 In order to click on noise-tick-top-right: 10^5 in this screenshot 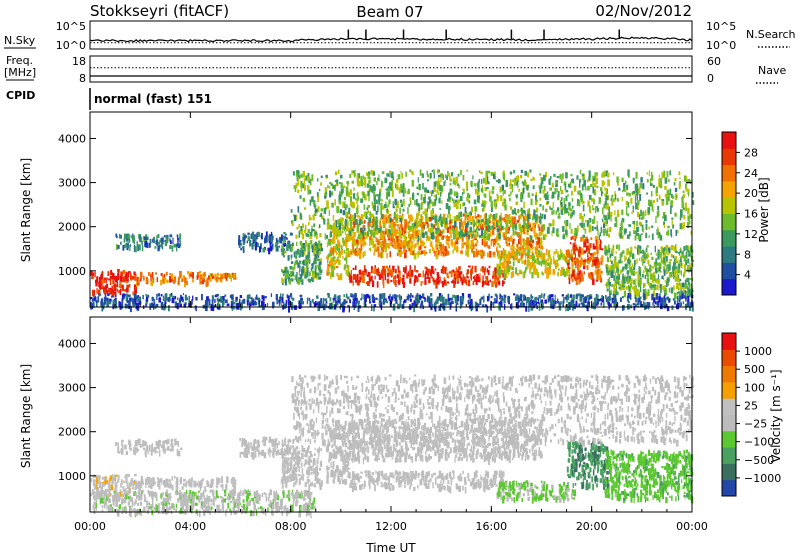, I will do `click(721, 26)`.